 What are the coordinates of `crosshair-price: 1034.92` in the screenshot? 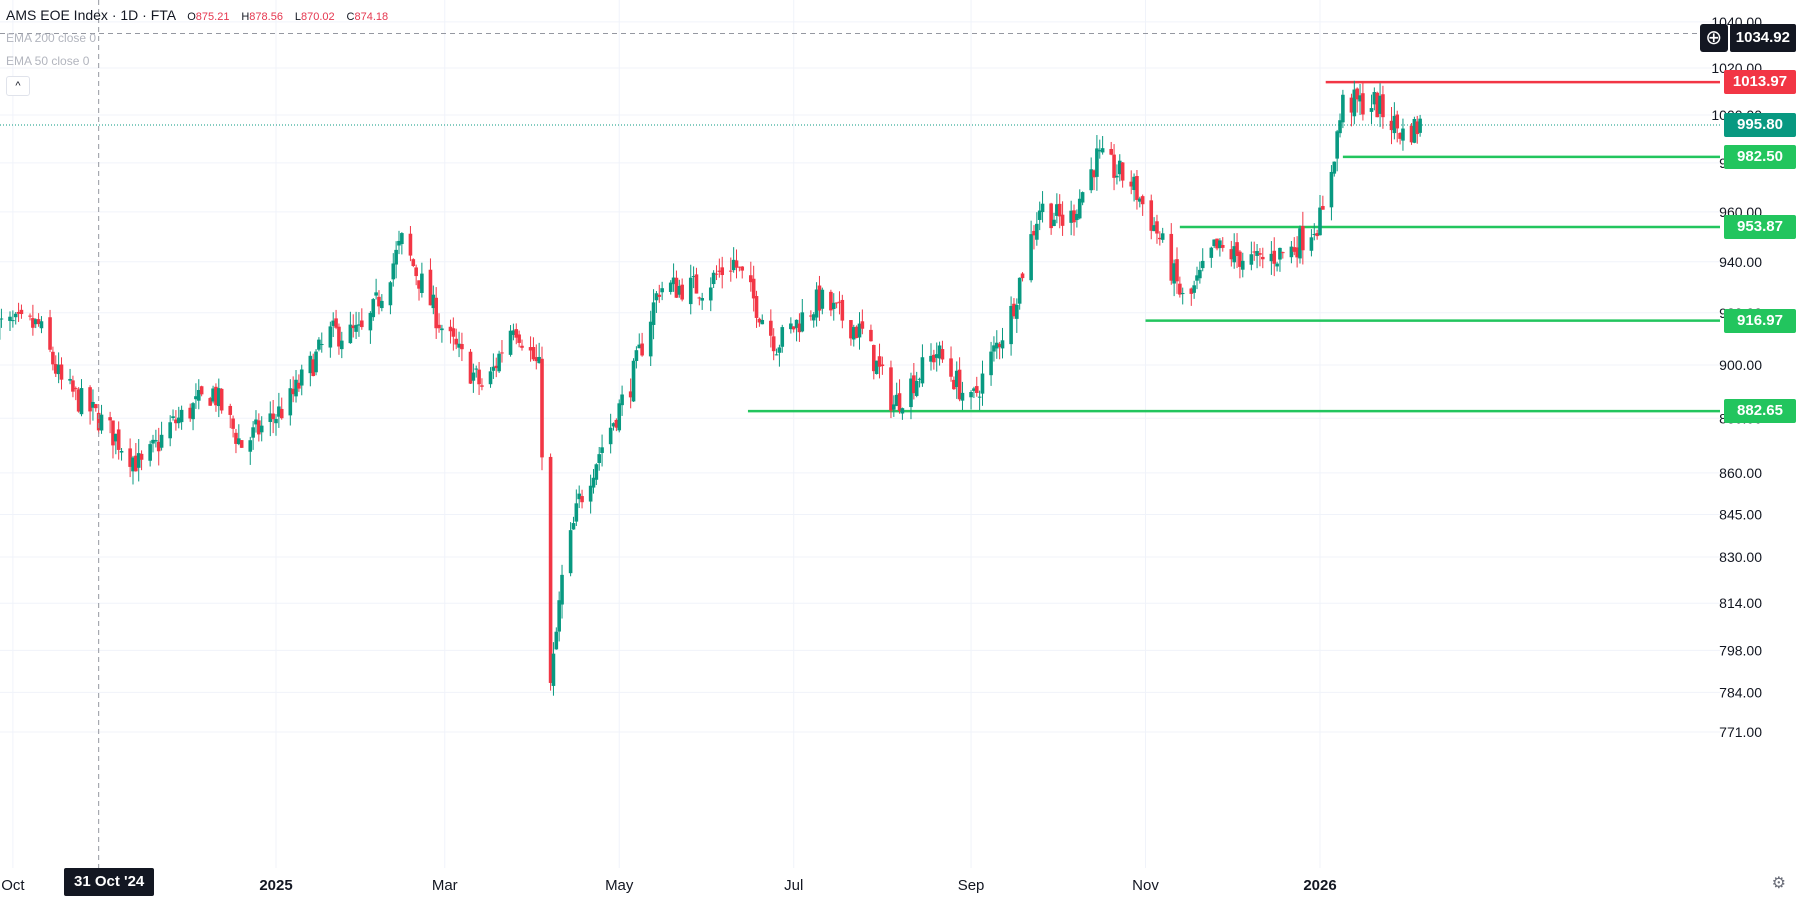 It's located at (1763, 38).